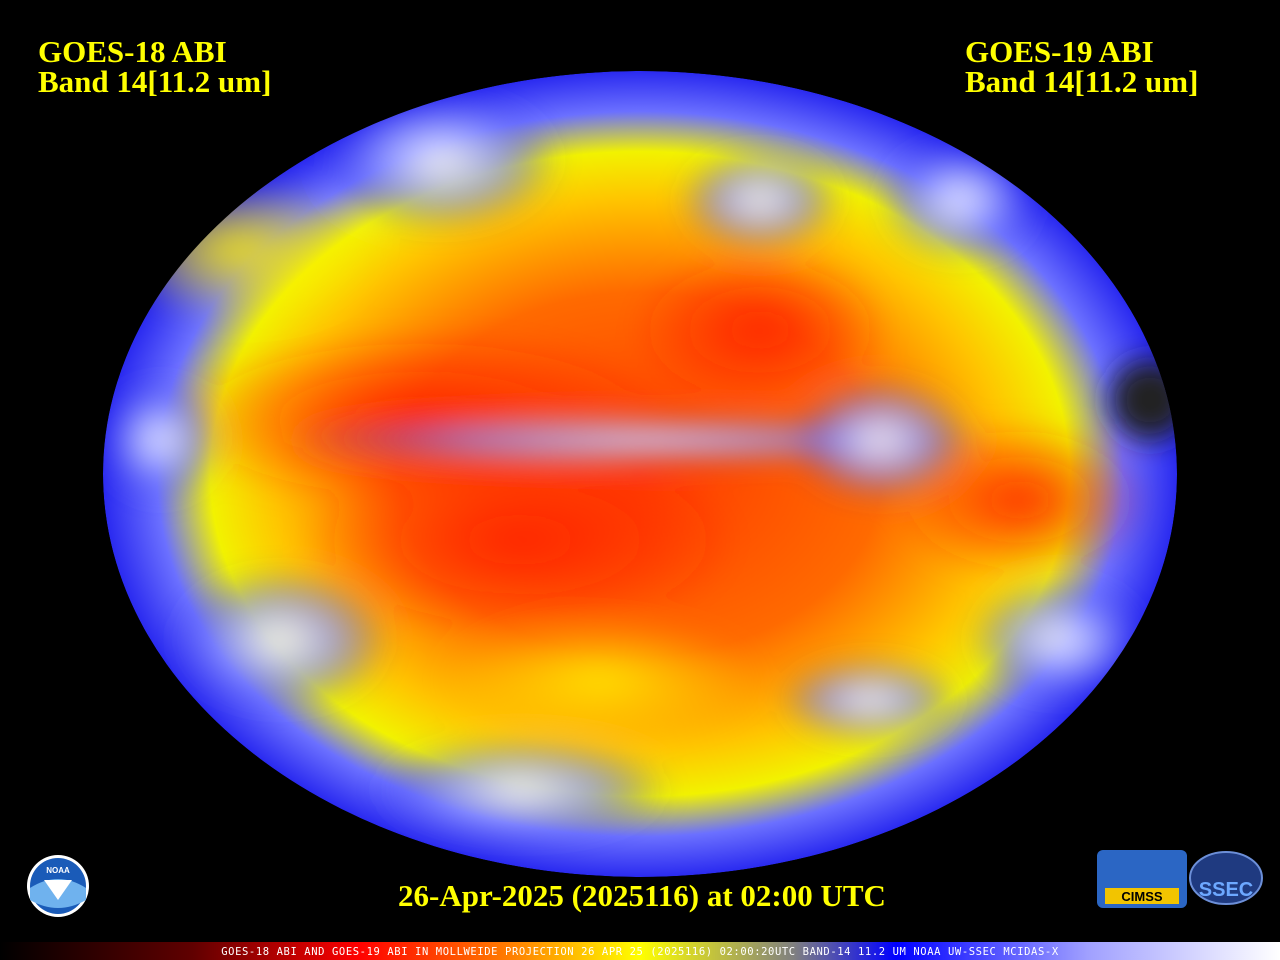 This screenshot has width=1280, height=960. Describe the element at coordinates (642, 895) in the screenshot. I see `timestamp: 26-Apr-2025 (2025116) at 02:00 UTC` at that location.